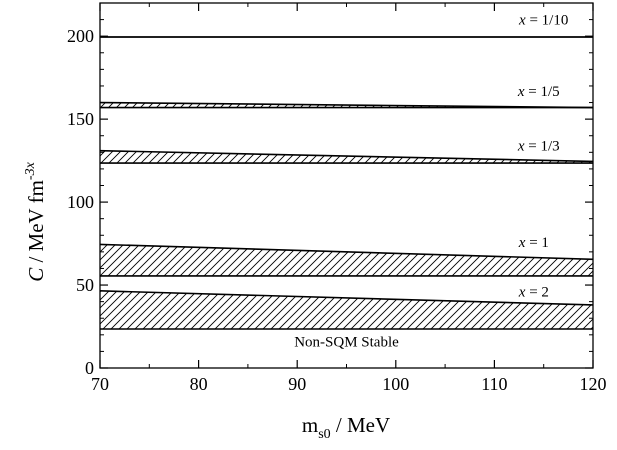  Describe the element at coordinates (36, 274) in the screenshot. I see `y-axis-label-italic: C` at that location.